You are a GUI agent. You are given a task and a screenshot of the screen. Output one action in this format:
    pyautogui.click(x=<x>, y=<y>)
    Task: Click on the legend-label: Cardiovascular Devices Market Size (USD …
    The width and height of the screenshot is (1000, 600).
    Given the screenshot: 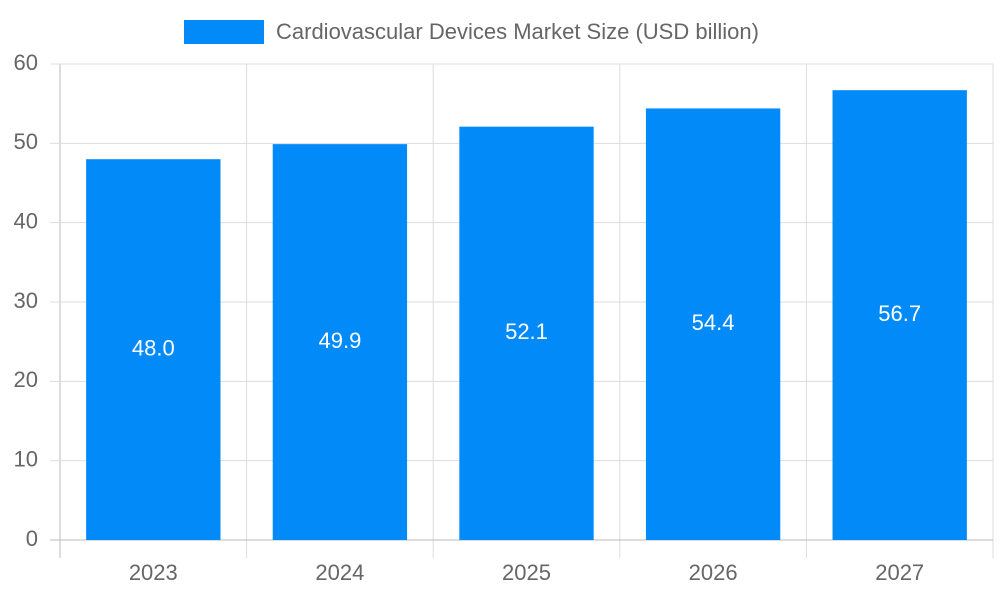 What is the action you would take?
    pyautogui.click(x=517, y=31)
    